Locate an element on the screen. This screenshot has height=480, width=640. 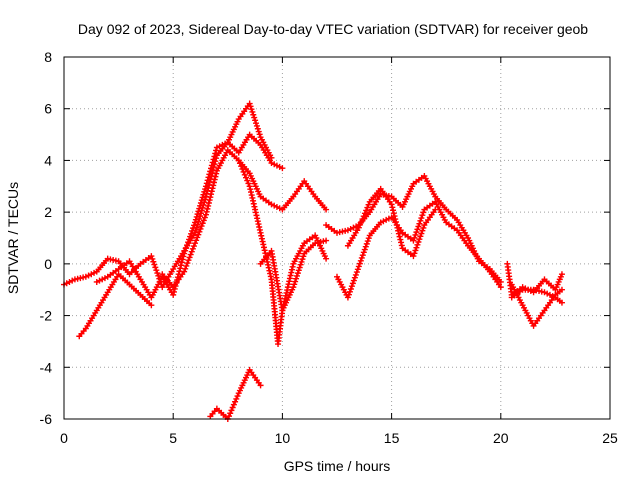
y-tick-label: 4 is located at coordinates (48, 160).